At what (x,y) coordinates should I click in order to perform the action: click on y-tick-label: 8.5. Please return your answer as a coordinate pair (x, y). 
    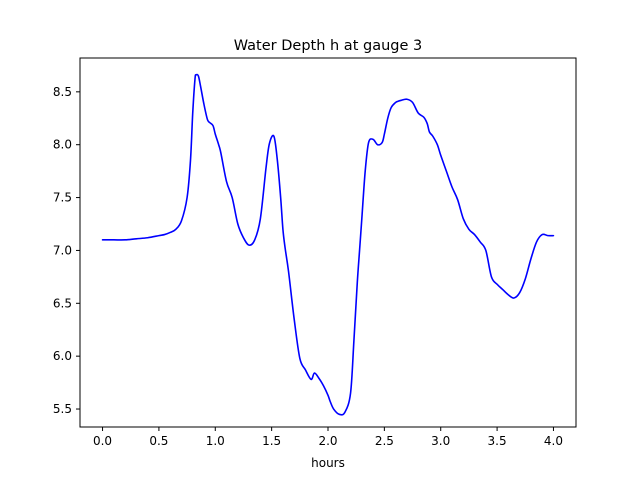
    Looking at the image, I should click on (62, 92).